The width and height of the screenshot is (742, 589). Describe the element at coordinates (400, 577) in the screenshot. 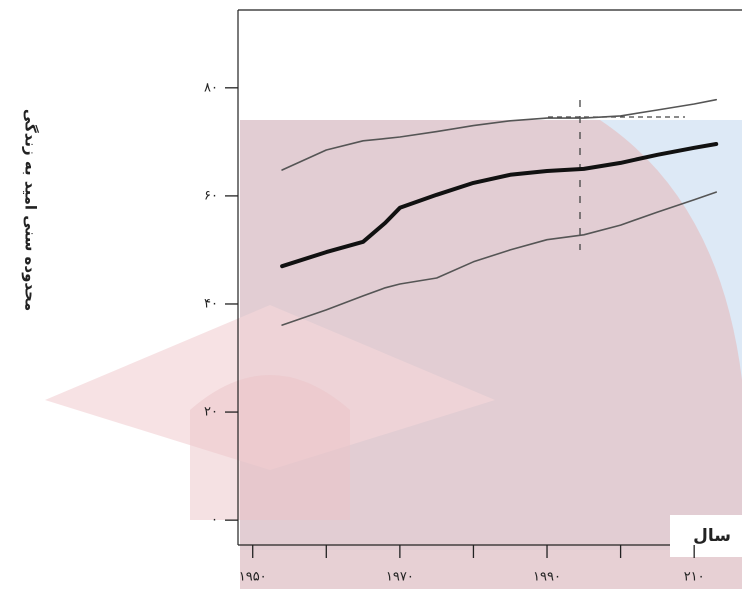

I see `x-tick-label: ۱۹۷۰` at that location.